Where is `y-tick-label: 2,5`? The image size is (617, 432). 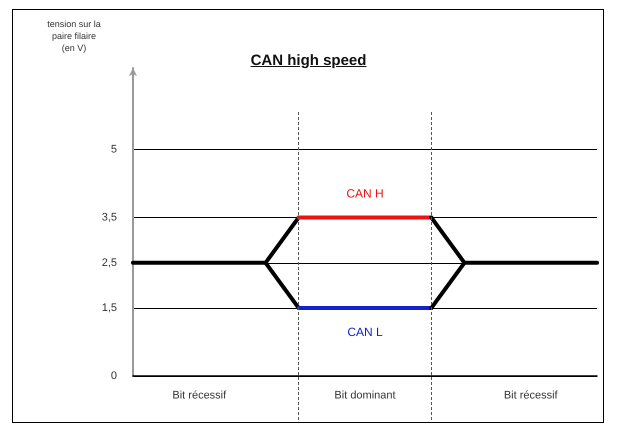
y-tick-label: 2,5 is located at coordinates (109, 262).